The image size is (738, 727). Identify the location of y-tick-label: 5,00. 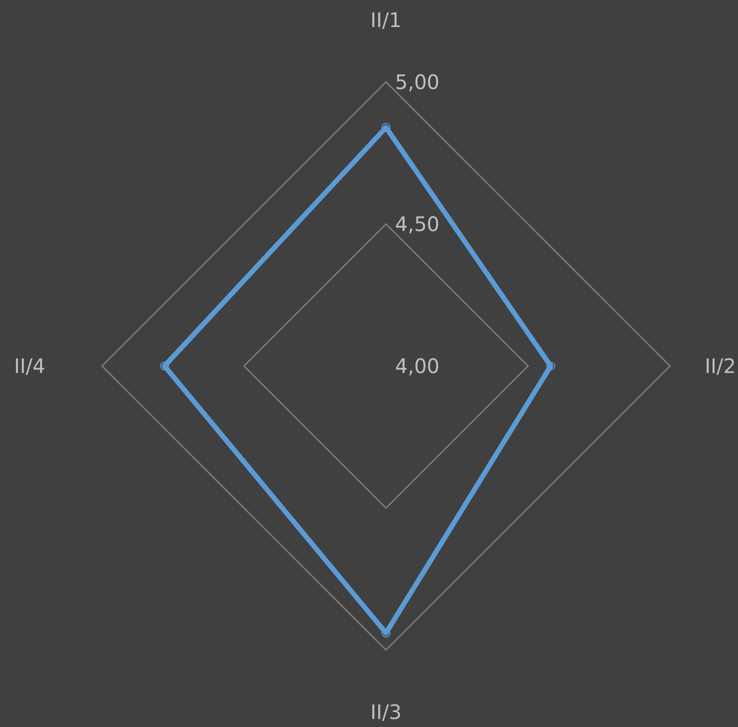
(417, 82).